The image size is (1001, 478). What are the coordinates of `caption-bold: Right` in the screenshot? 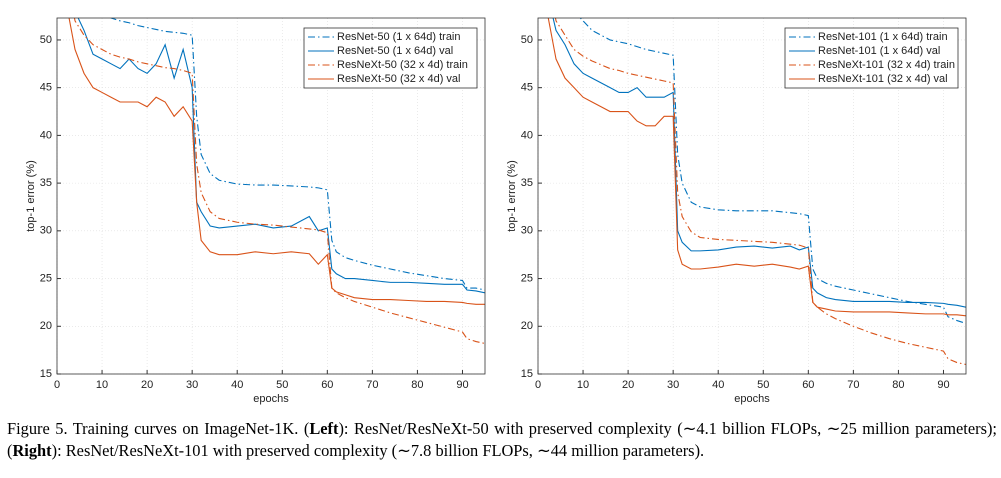 It's located at (32, 450).